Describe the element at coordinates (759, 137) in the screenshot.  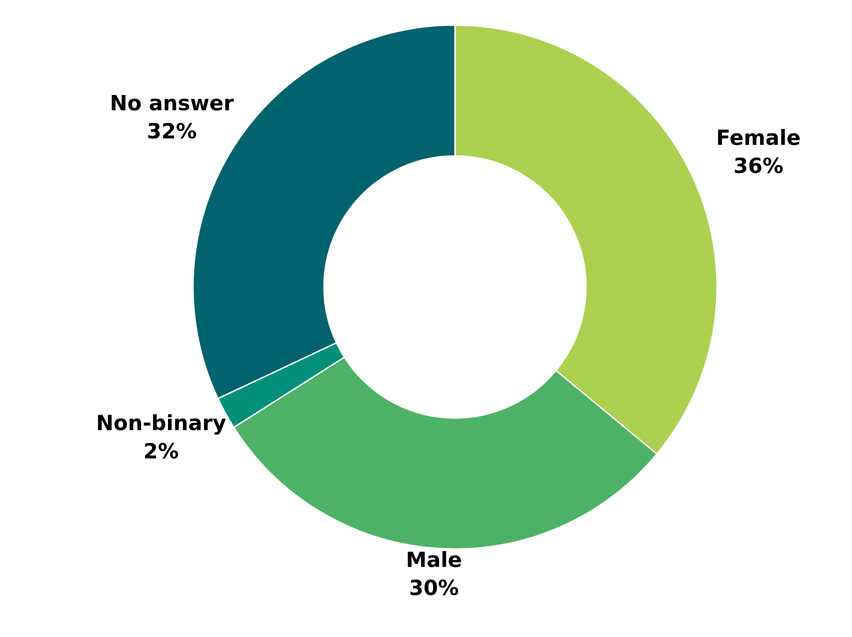
I see `slice-label: Female` at that location.